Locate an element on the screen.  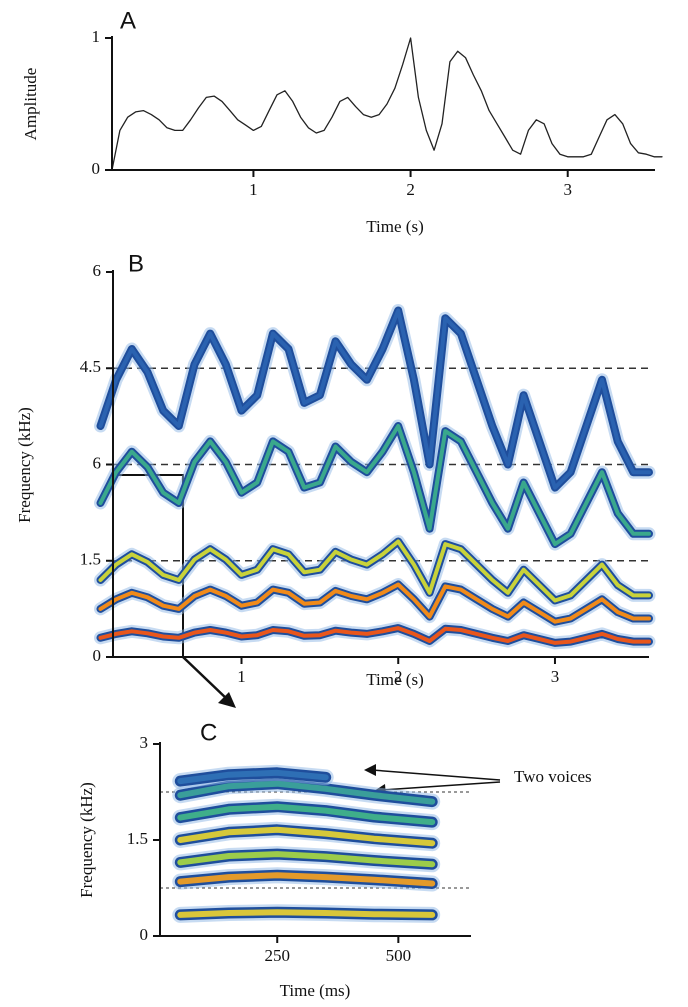
panel-label: A is located at coordinates (128, 20).